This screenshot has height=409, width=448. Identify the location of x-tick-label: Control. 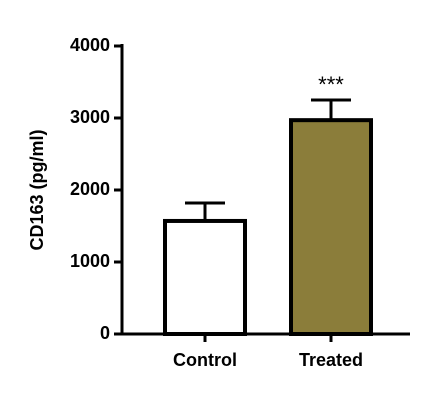
(205, 360).